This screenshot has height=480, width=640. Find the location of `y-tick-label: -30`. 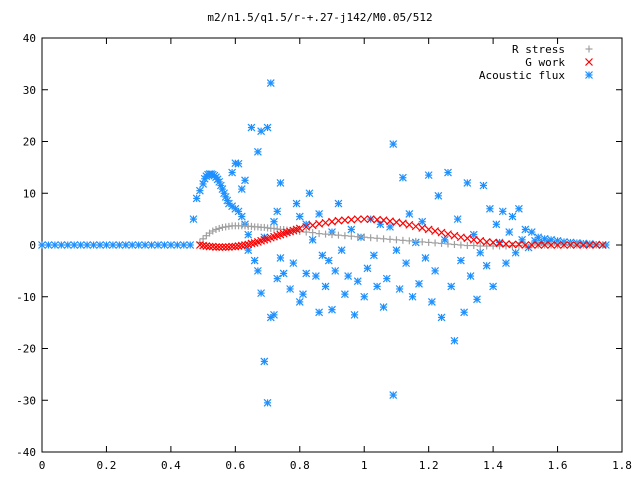

y-tick-label: -30 is located at coordinates (26, 400).